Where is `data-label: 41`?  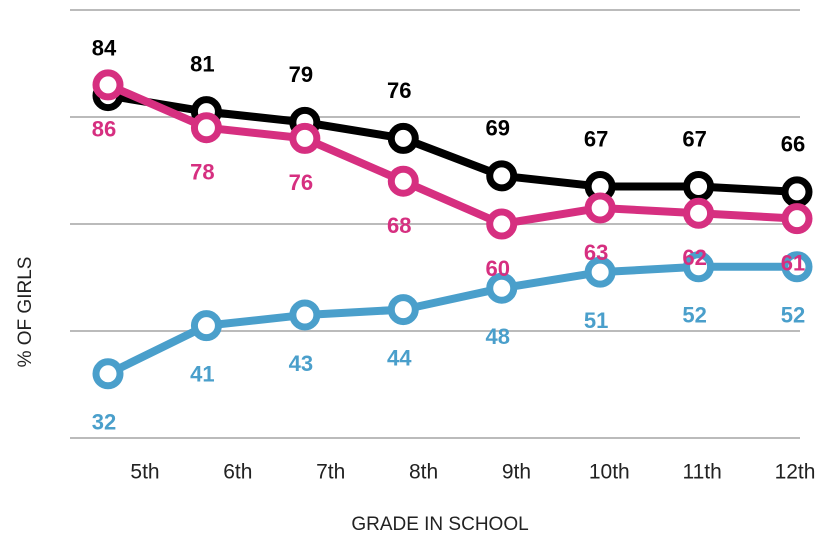
data-label: 41 is located at coordinates (202, 373).